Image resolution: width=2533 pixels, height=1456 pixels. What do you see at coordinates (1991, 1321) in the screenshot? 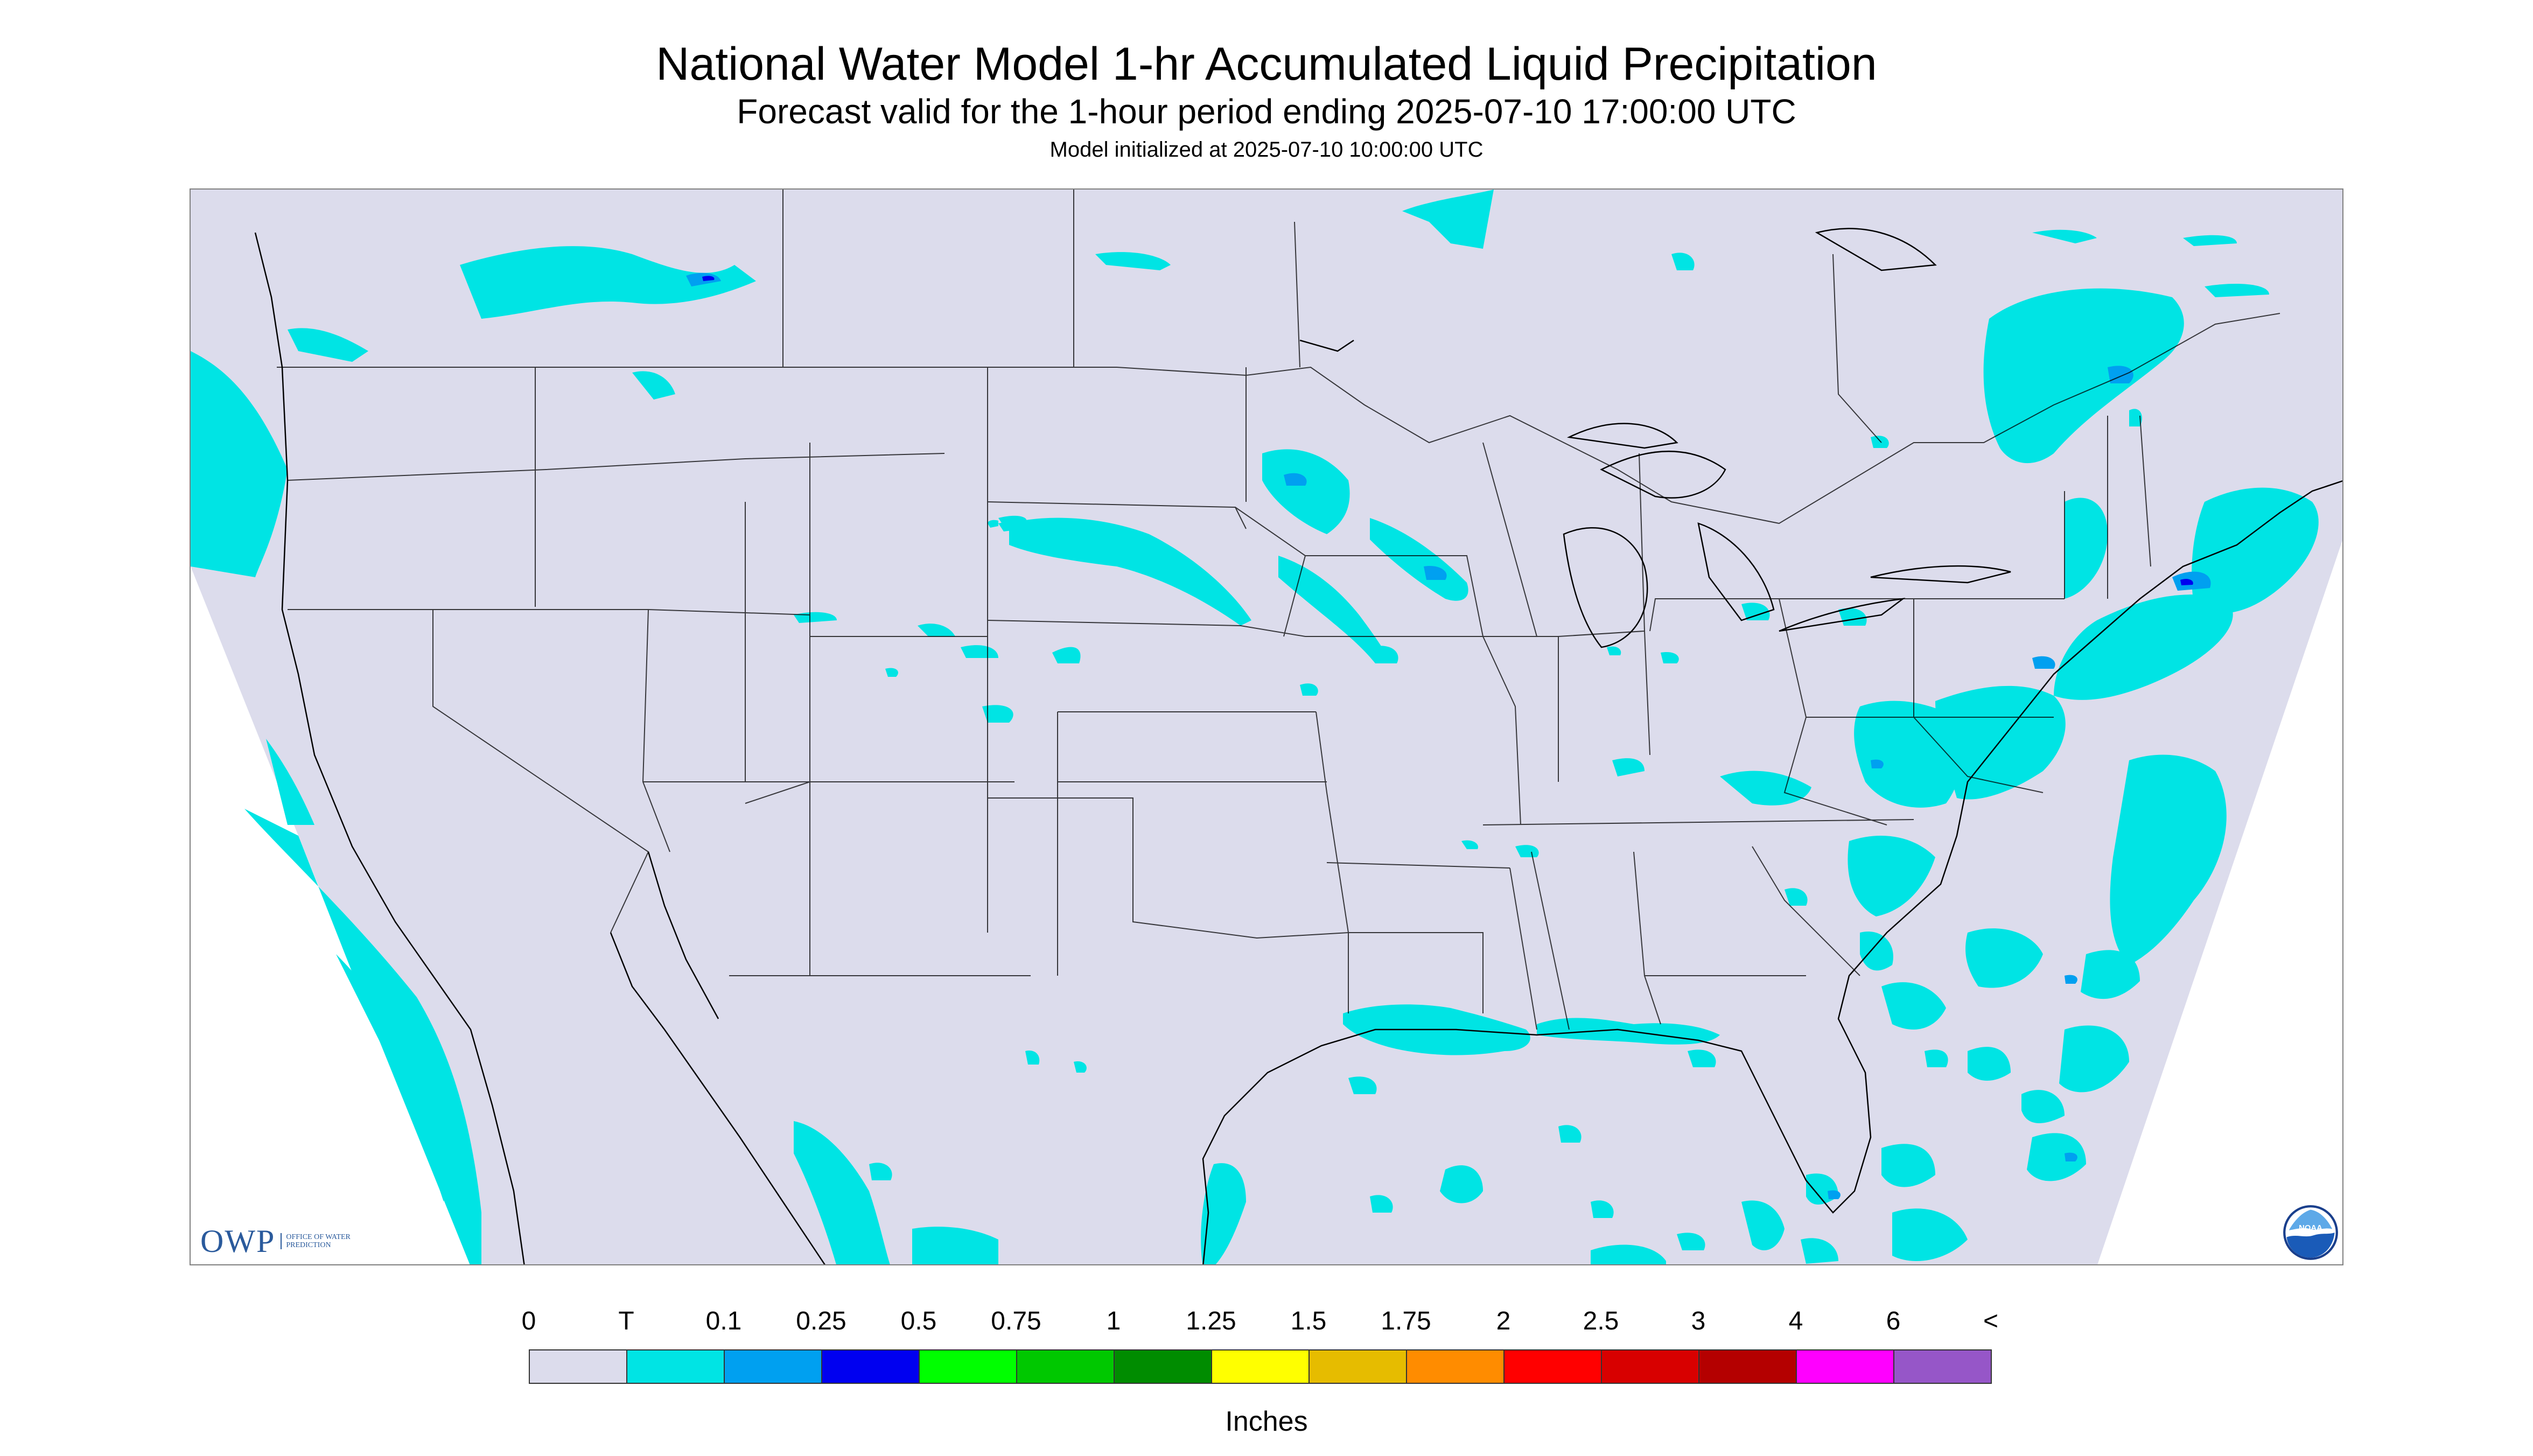
I see `legend-tick-label: <` at bounding box center [1991, 1321].